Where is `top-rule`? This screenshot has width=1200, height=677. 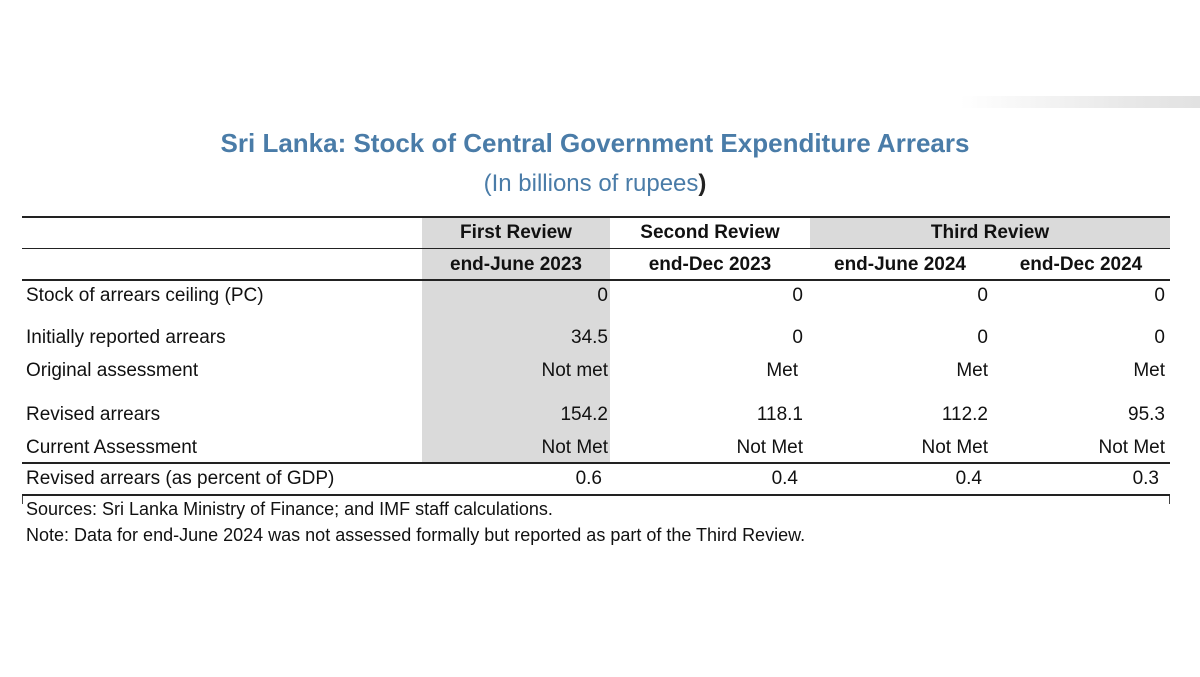
top-rule is located at coordinates (596, 217).